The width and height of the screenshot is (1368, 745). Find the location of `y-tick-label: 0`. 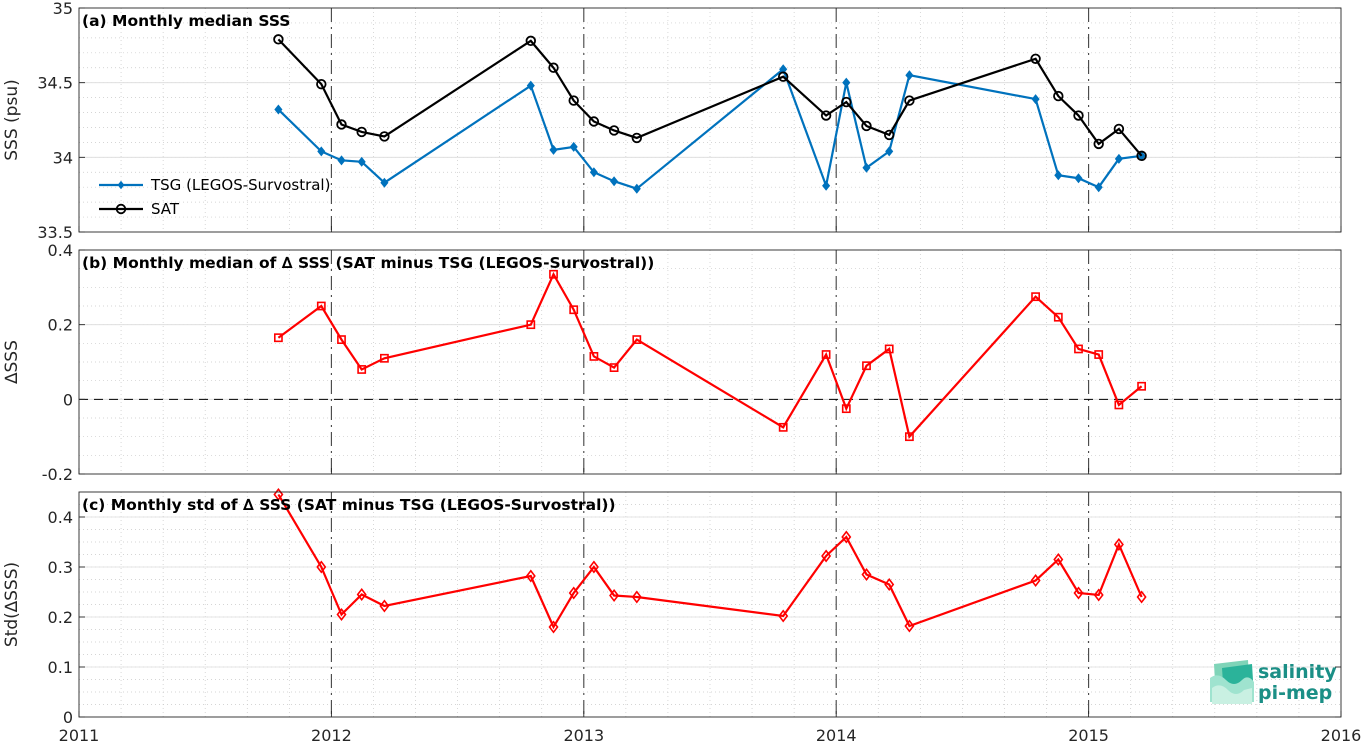

y-tick-label: 0 is located at coordinates (68, 399).